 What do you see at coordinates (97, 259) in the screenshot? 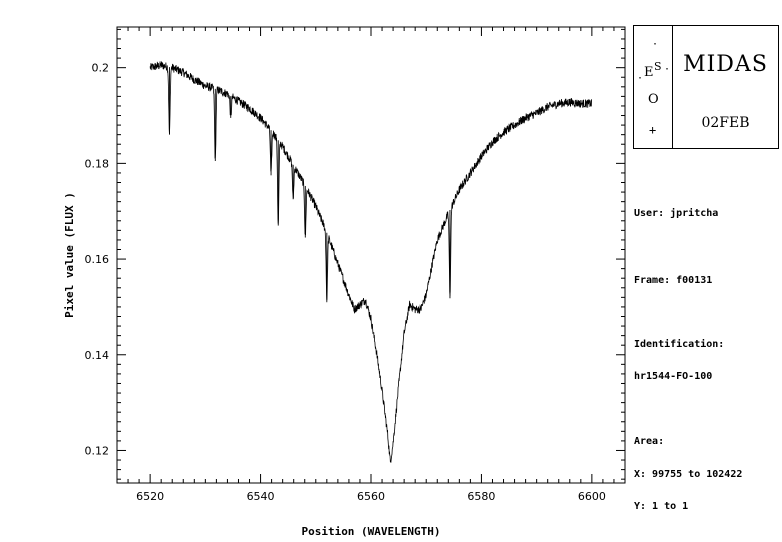
I see `y-tick-label: 0.16` at bounding box center [97, 259].